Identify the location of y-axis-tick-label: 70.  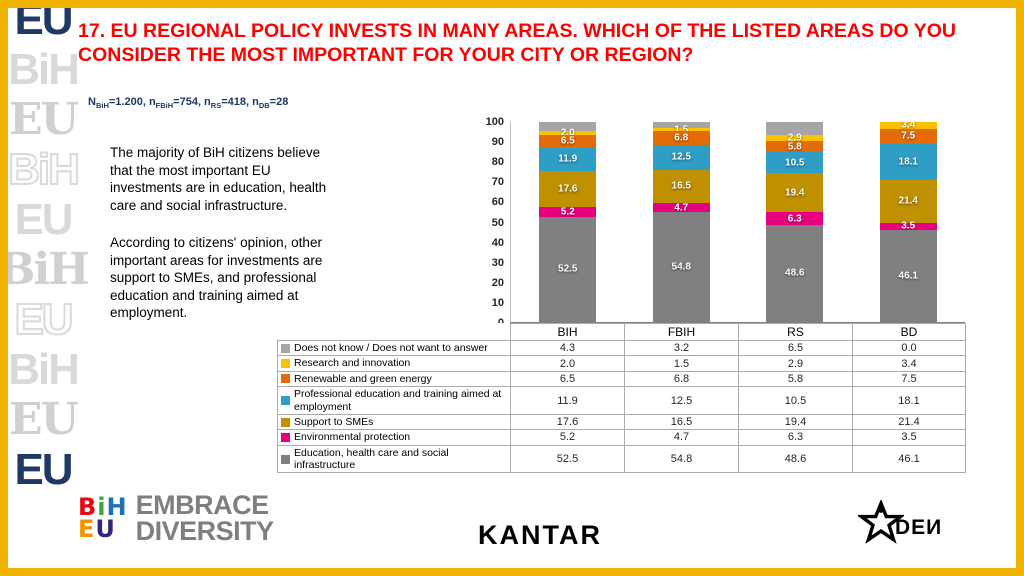
(497, 182).